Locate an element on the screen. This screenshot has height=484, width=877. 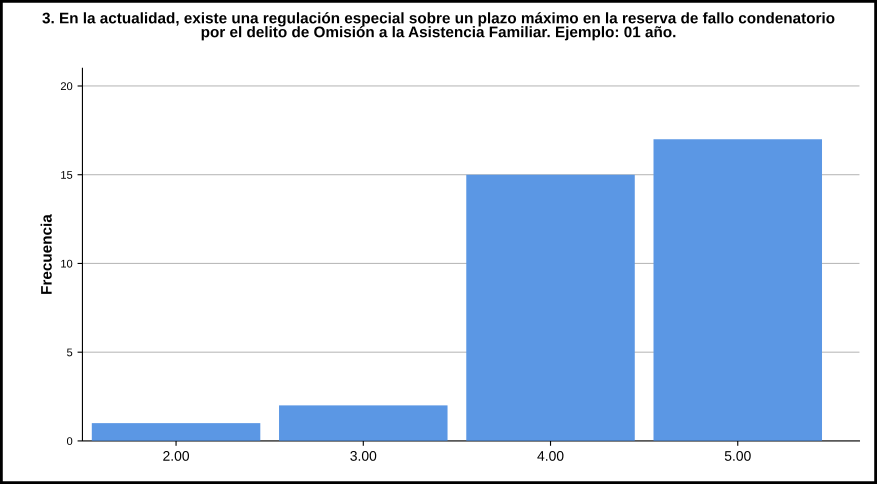
y-tick-label: 20 is located at coordinates (66, 86).